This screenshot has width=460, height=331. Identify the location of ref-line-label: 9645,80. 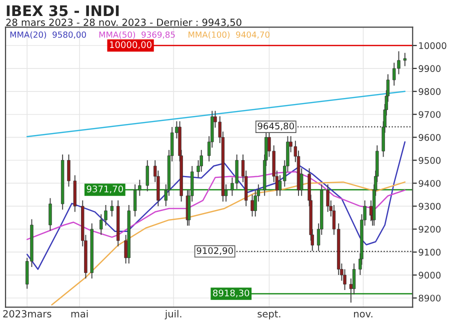
(276, 126).